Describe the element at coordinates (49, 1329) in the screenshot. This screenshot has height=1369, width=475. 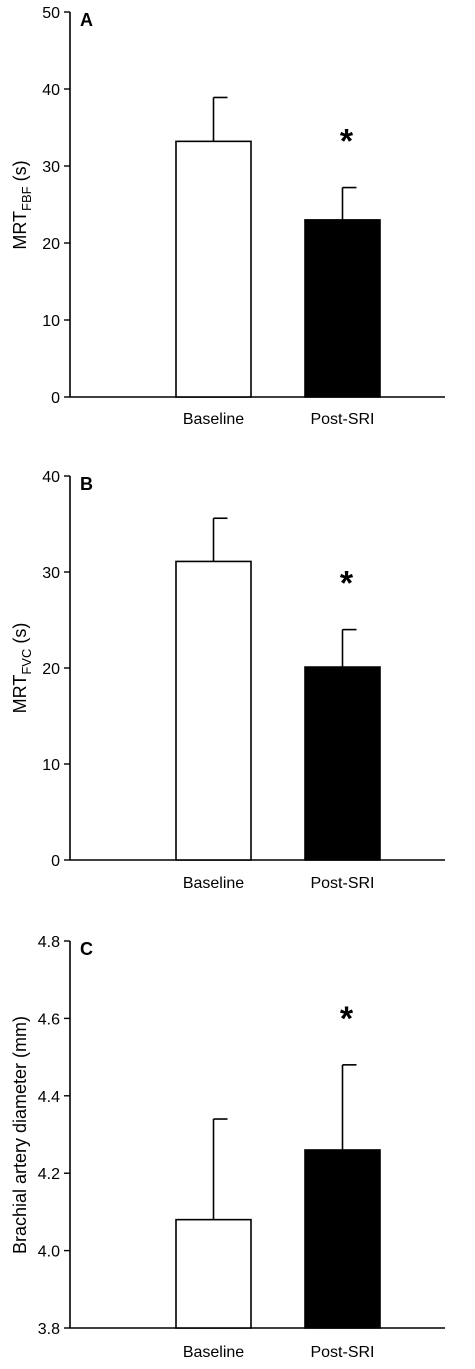
I see `y-tick-label: 3.8` at that location.